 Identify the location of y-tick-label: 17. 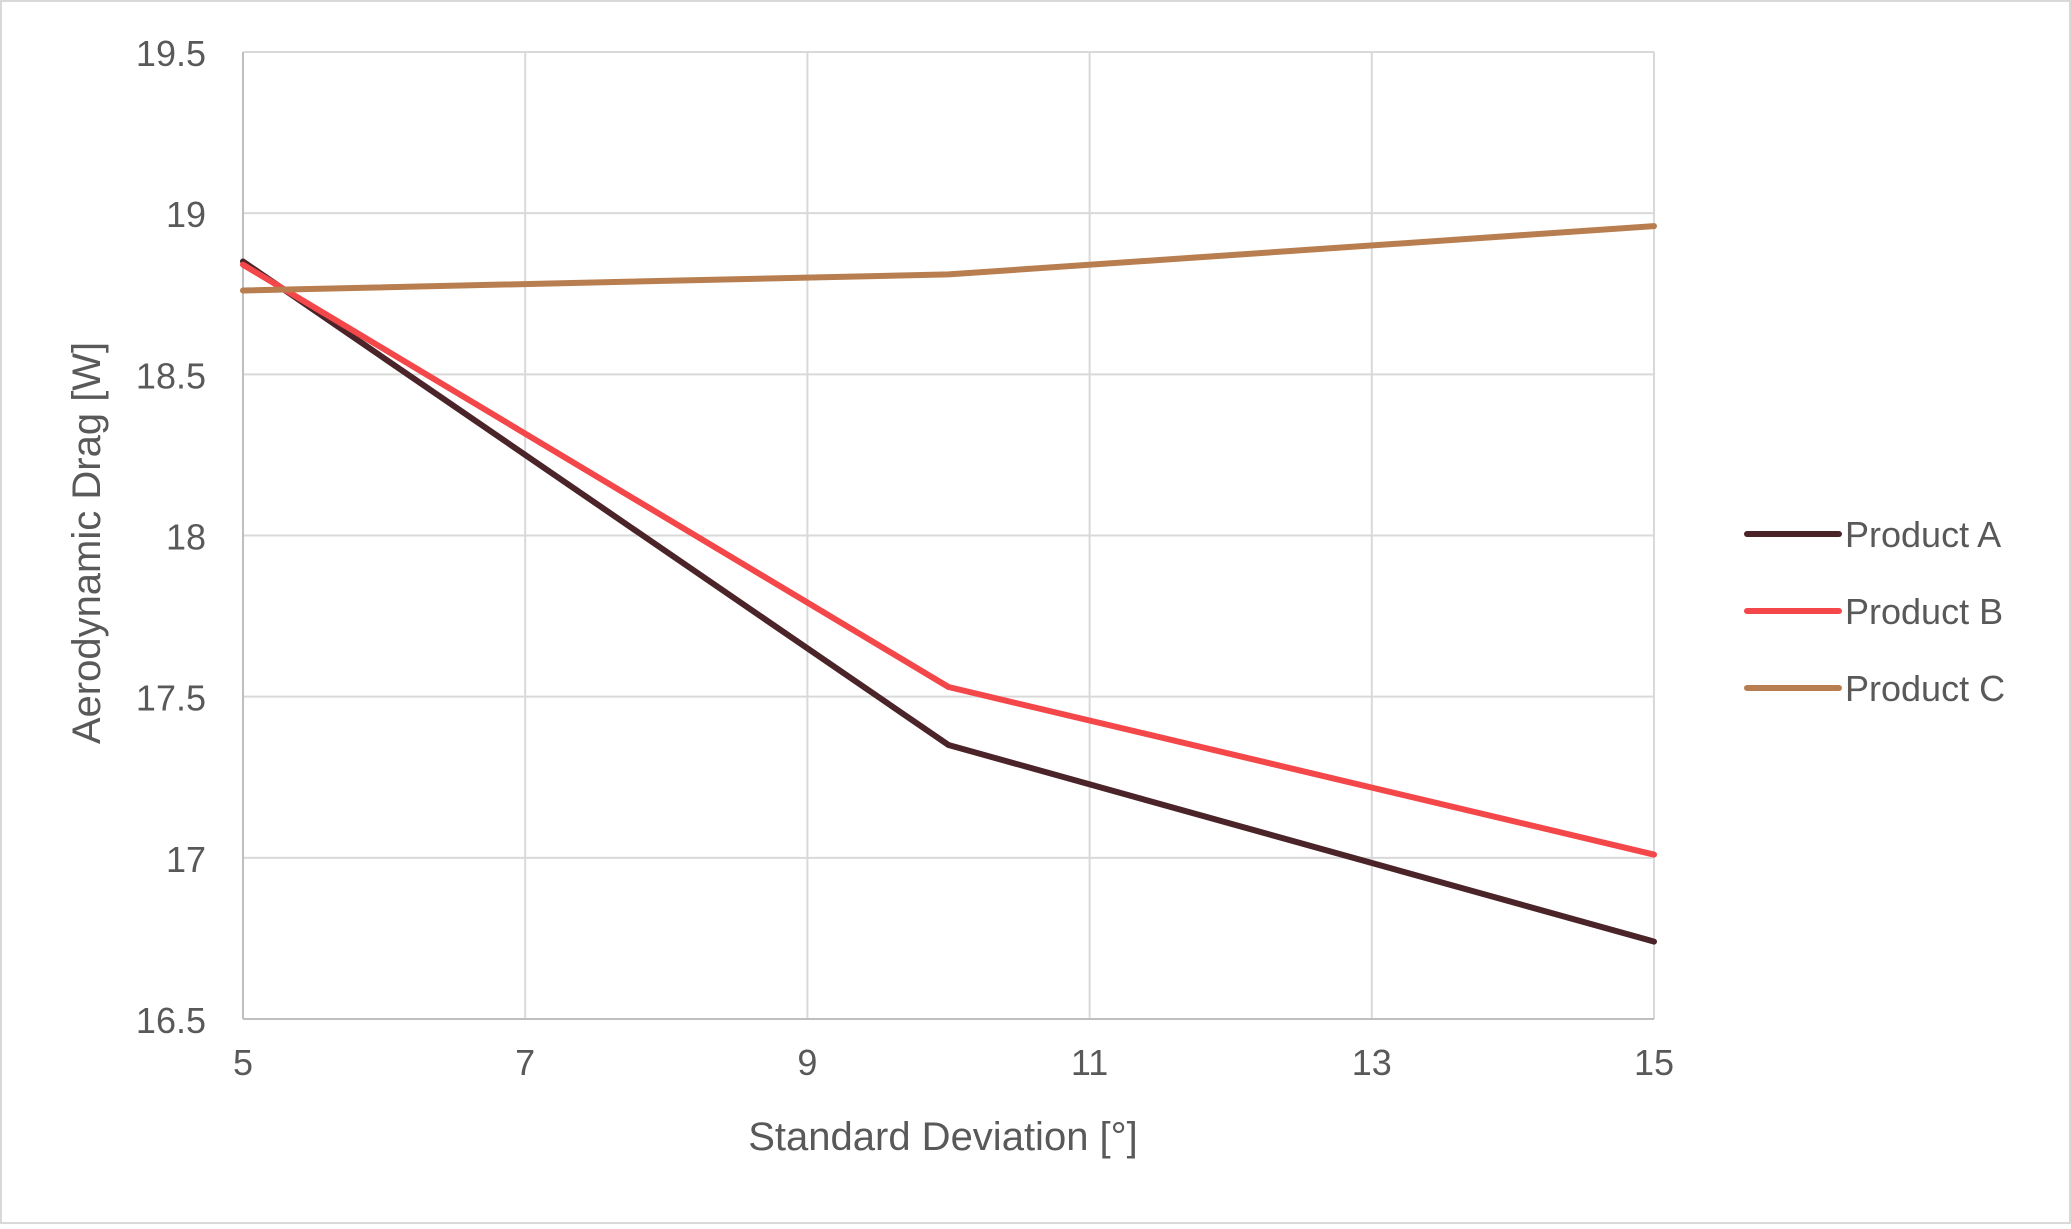
(186, 859).